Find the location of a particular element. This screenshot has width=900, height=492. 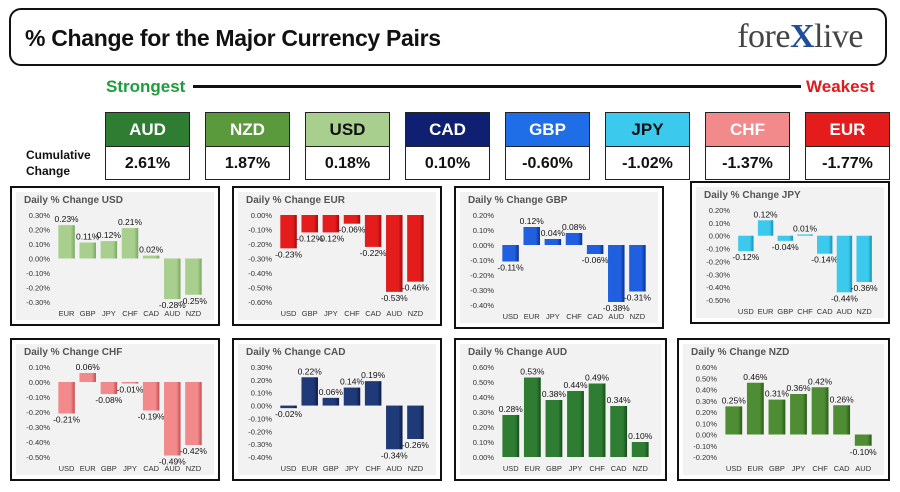

data-label: 0.28% is located at coordinates (511, 409).